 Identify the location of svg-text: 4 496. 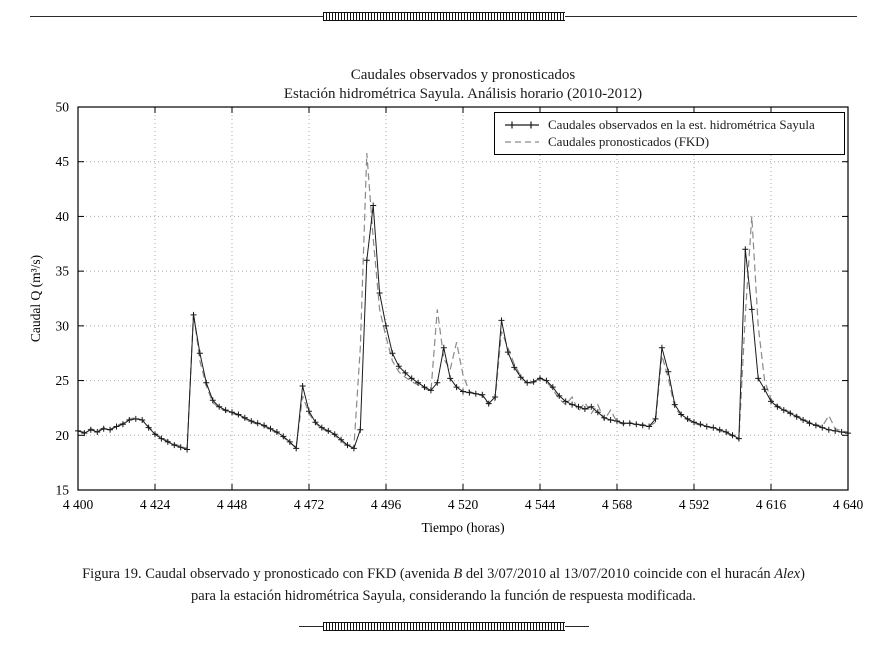
(386, 504).